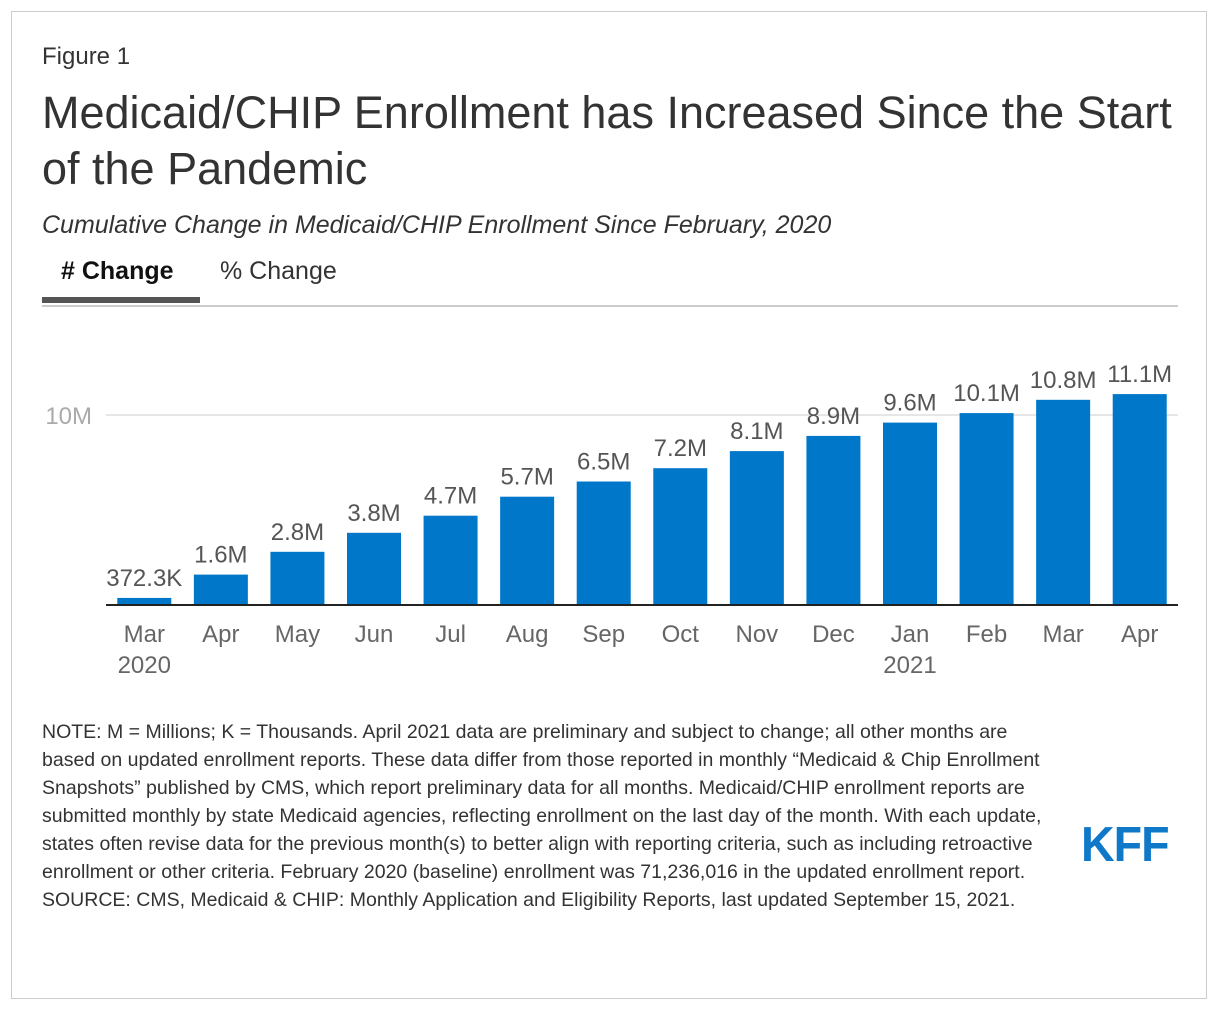 The width and height of the screenshot is (1220, 1016). Describe the element at coordinates (1125, 845) in the screenshot. I see `kff-logo: KFF` at that location.